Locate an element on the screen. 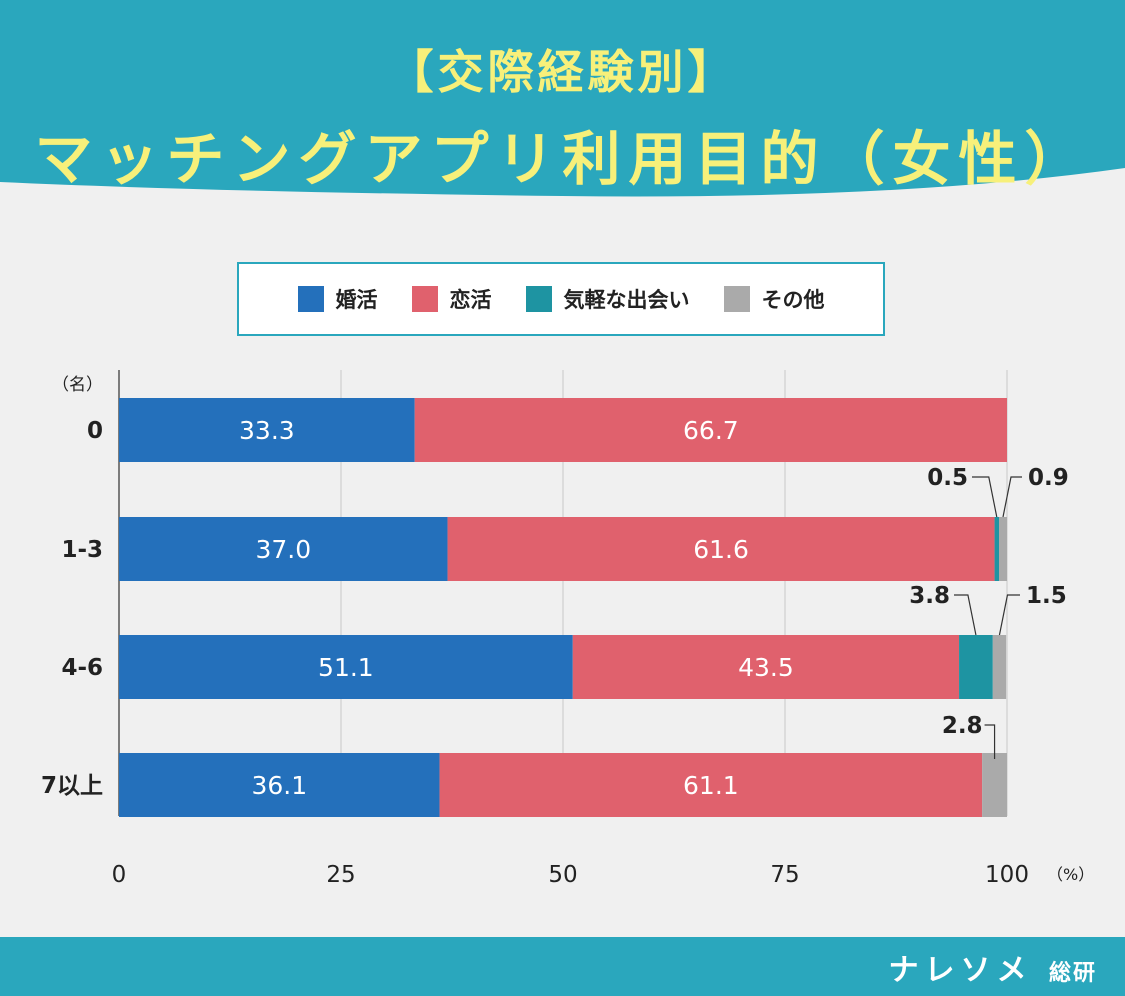 The height and width of the screenshot is (996, 1125). data-label: 51.1 is located at coordinates (346, 667).